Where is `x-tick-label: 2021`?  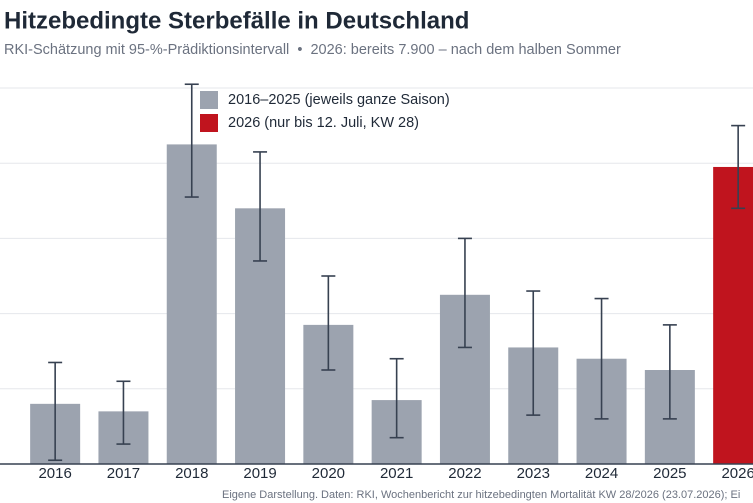
x-tick-label: 2021 is located at coordinates (396, 473).